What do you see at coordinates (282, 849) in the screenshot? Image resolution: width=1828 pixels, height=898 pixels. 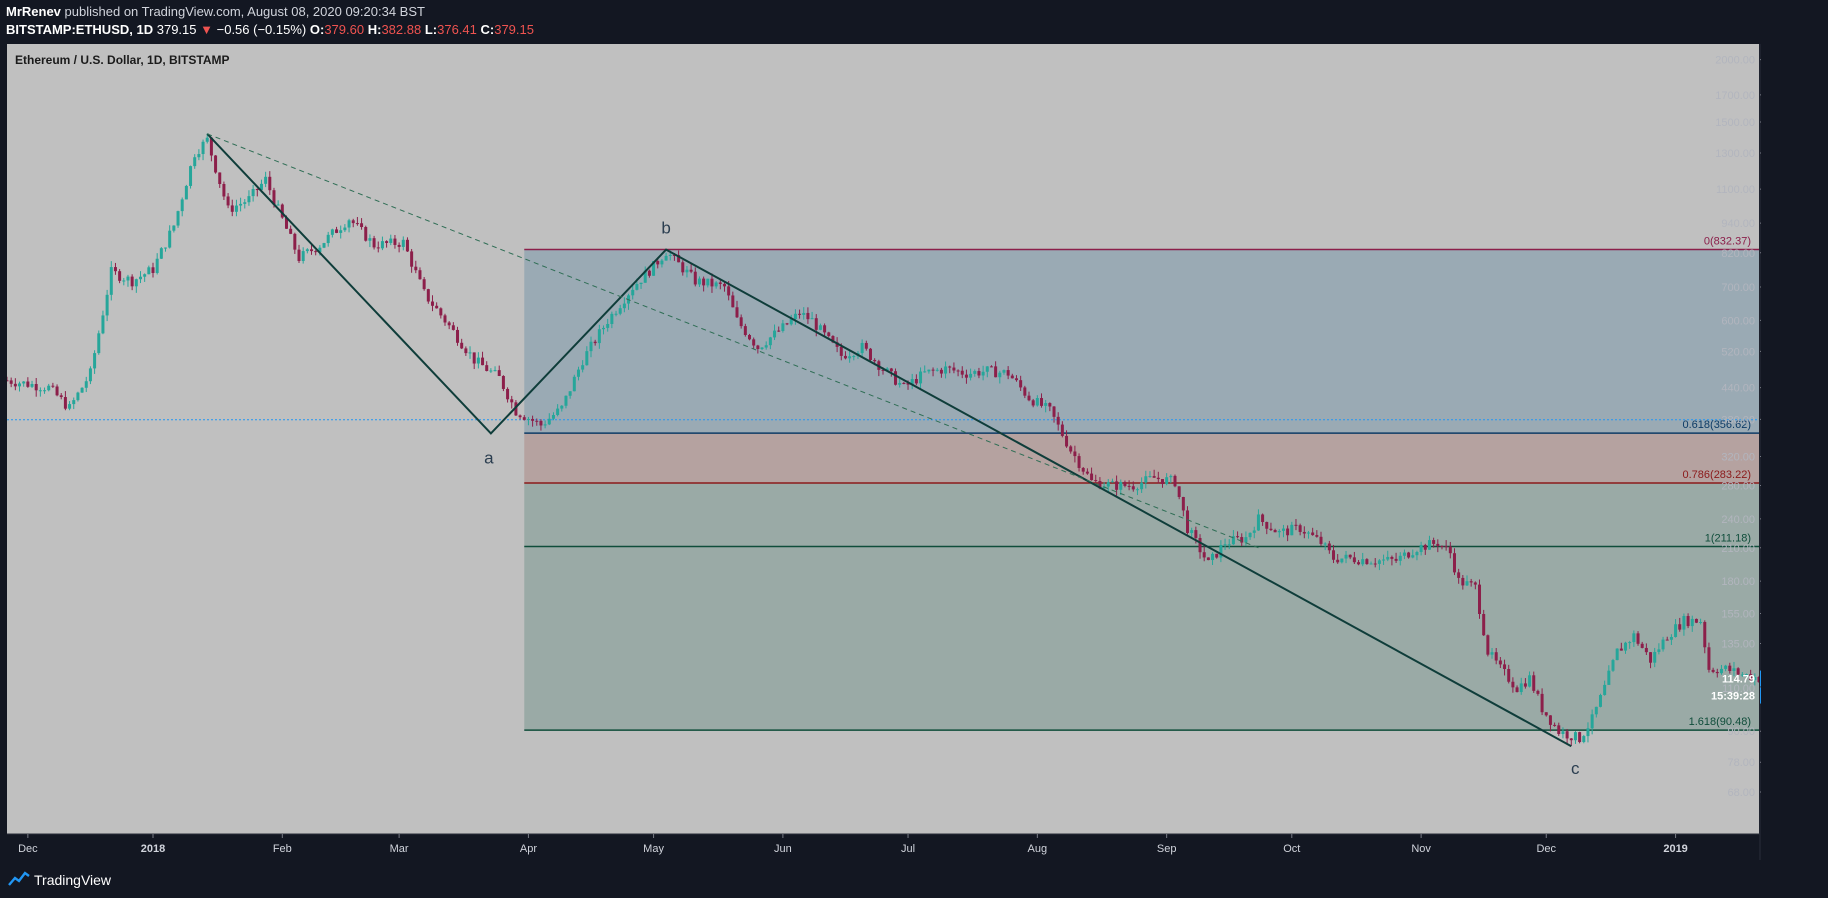 I see `x-tick-label: Feb` at bounding box center [282, 849].